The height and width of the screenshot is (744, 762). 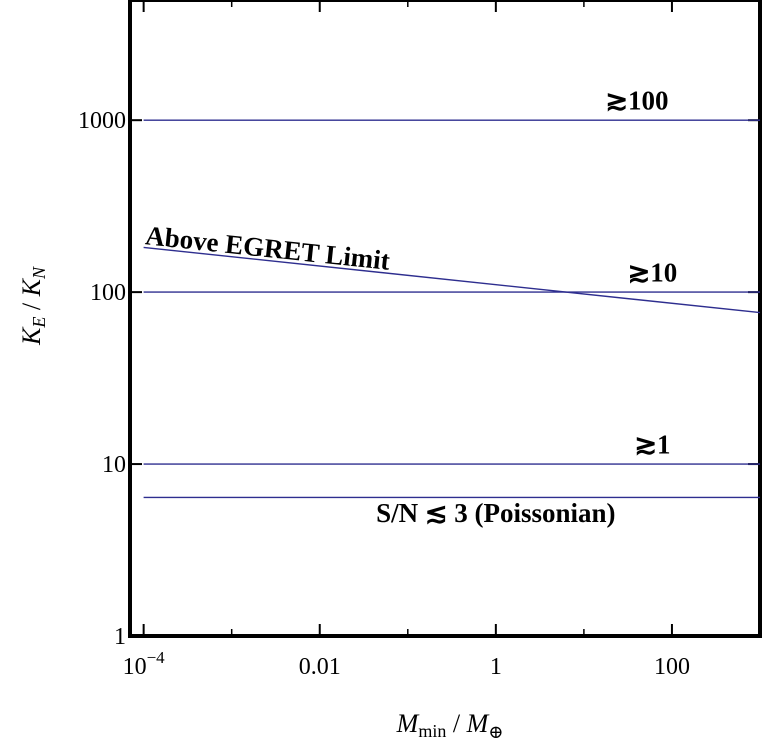 I want to click on y-tick-label: 1, so click(x=120, y=637).